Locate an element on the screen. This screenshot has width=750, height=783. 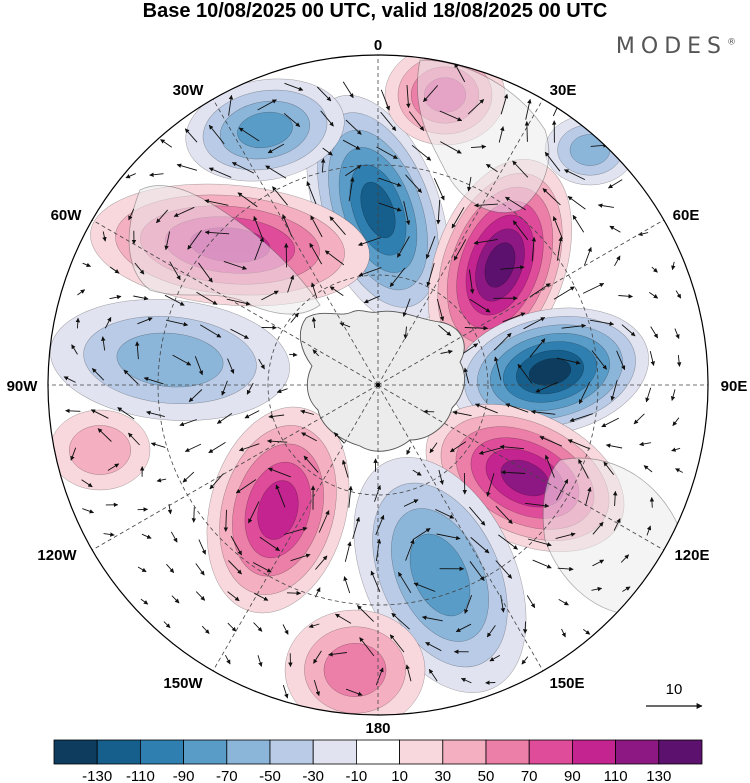
lon-label-150e: 150E is located at coordinates (566, 683).